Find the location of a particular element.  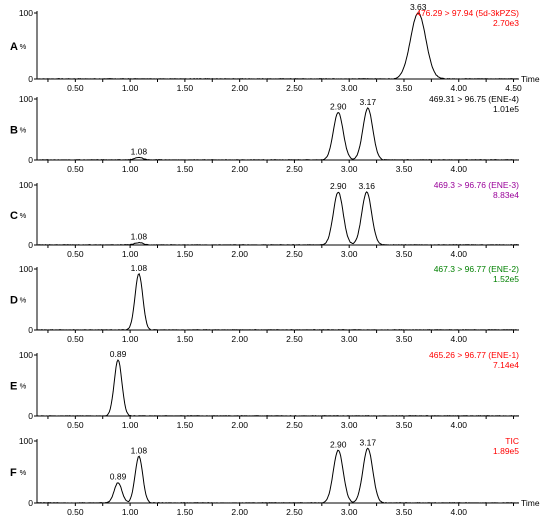

trace-annotation: 467.3 > 96.77 (ENE-2) is located at coordinates (476, 269).